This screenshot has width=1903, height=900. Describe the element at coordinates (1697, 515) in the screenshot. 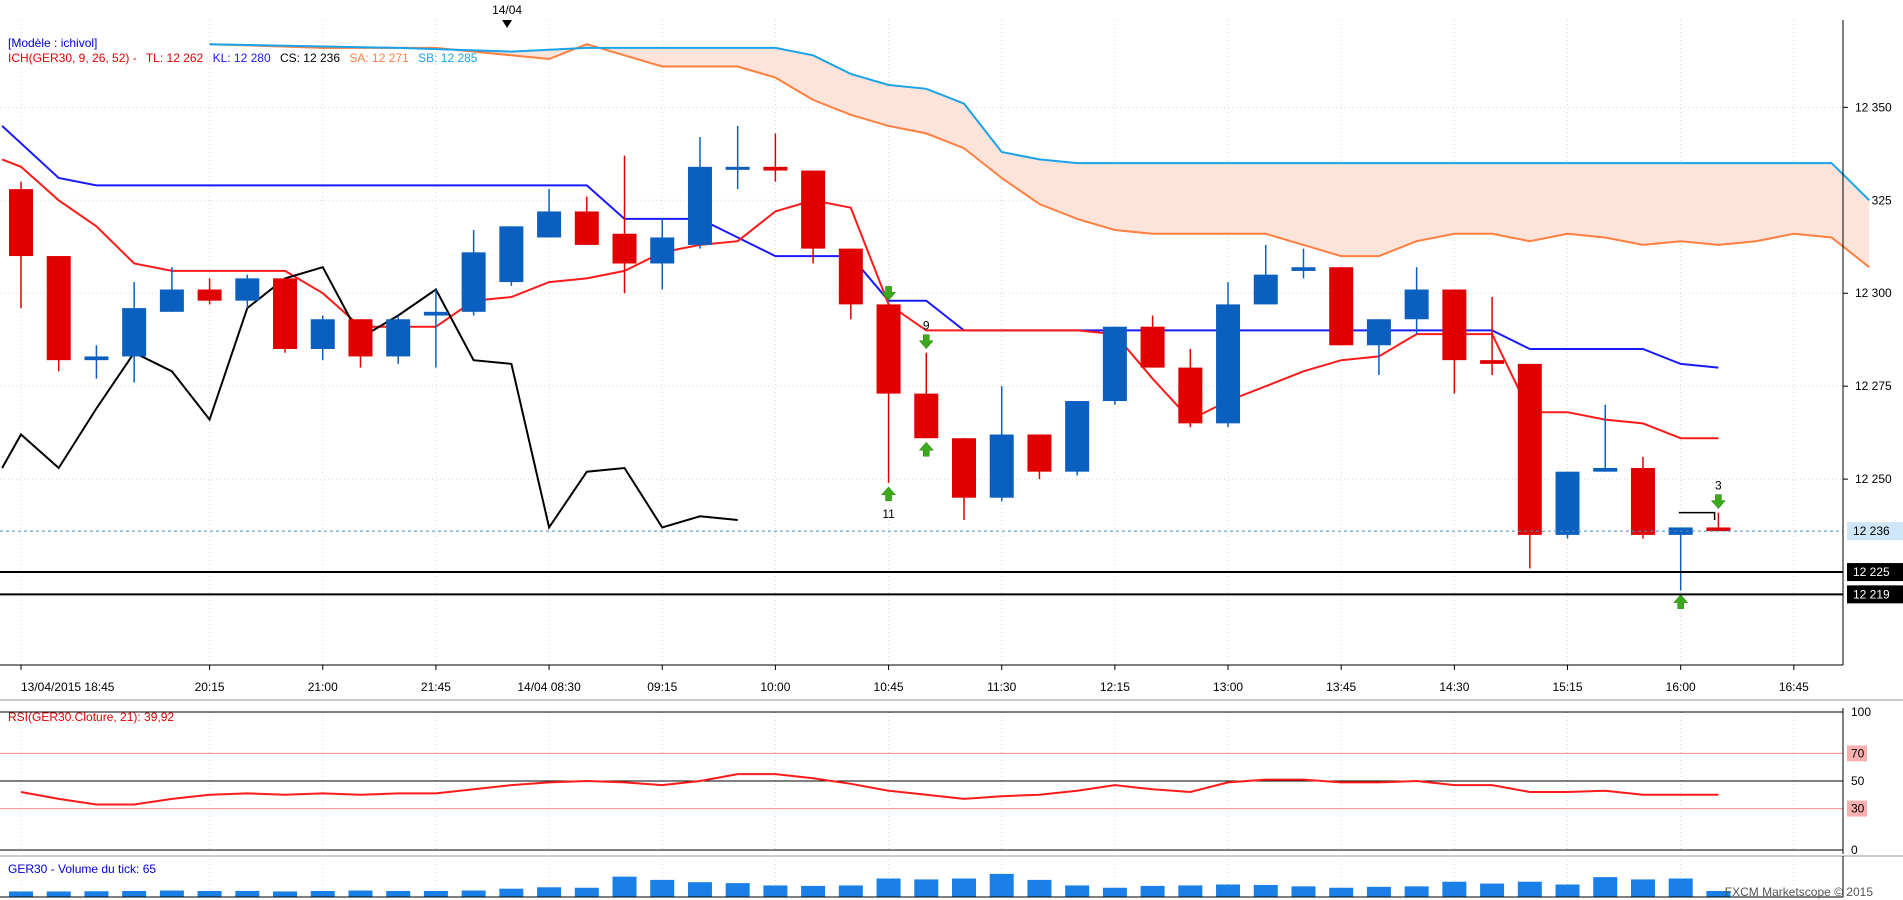

I see `last-price-marker` at that location.